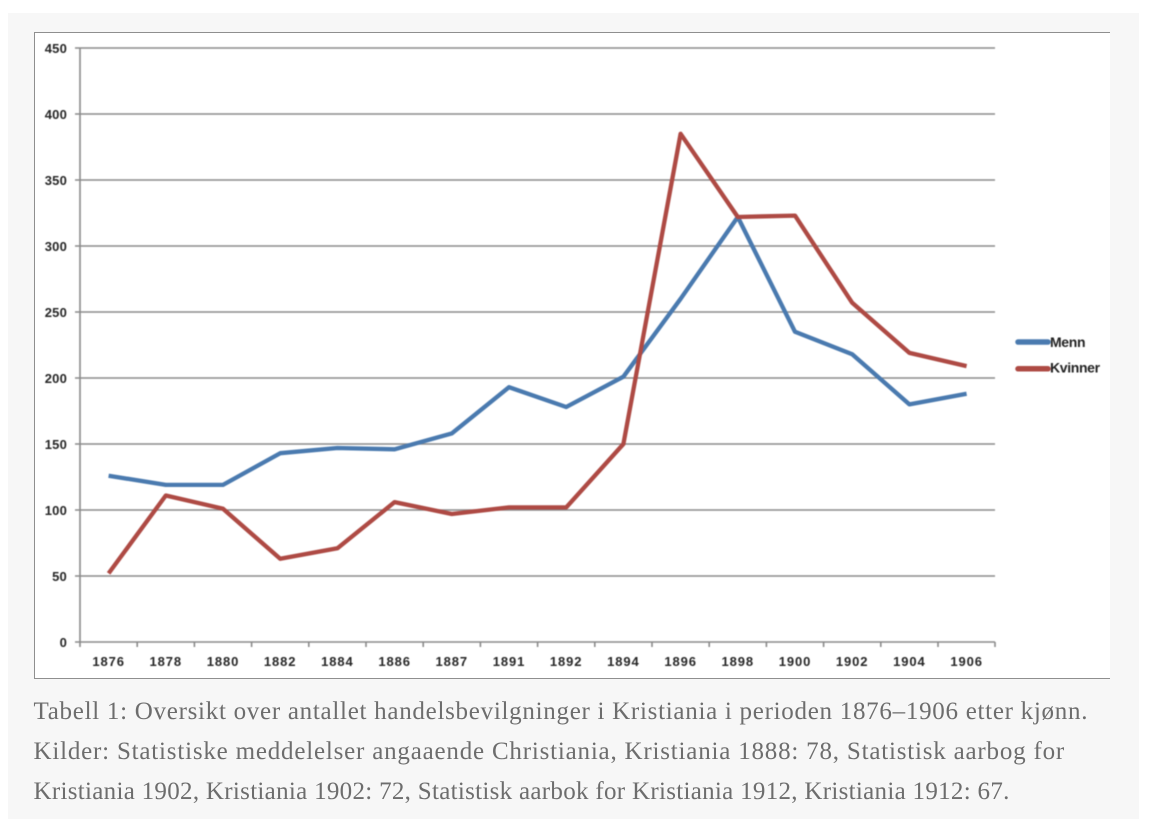 This screenshot has width=1152, height=831. Describe the element at coordinates (852, 661) in the screenshot. I see `svg-text: 1902` at that location.